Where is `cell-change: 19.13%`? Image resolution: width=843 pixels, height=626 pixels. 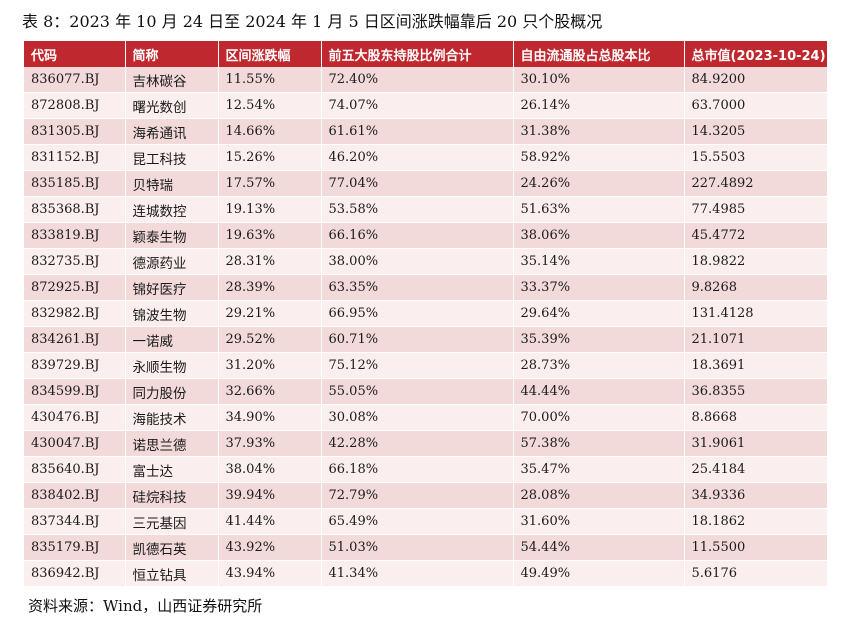
cell-change: 19.13% is located at coordinates (270, 209).